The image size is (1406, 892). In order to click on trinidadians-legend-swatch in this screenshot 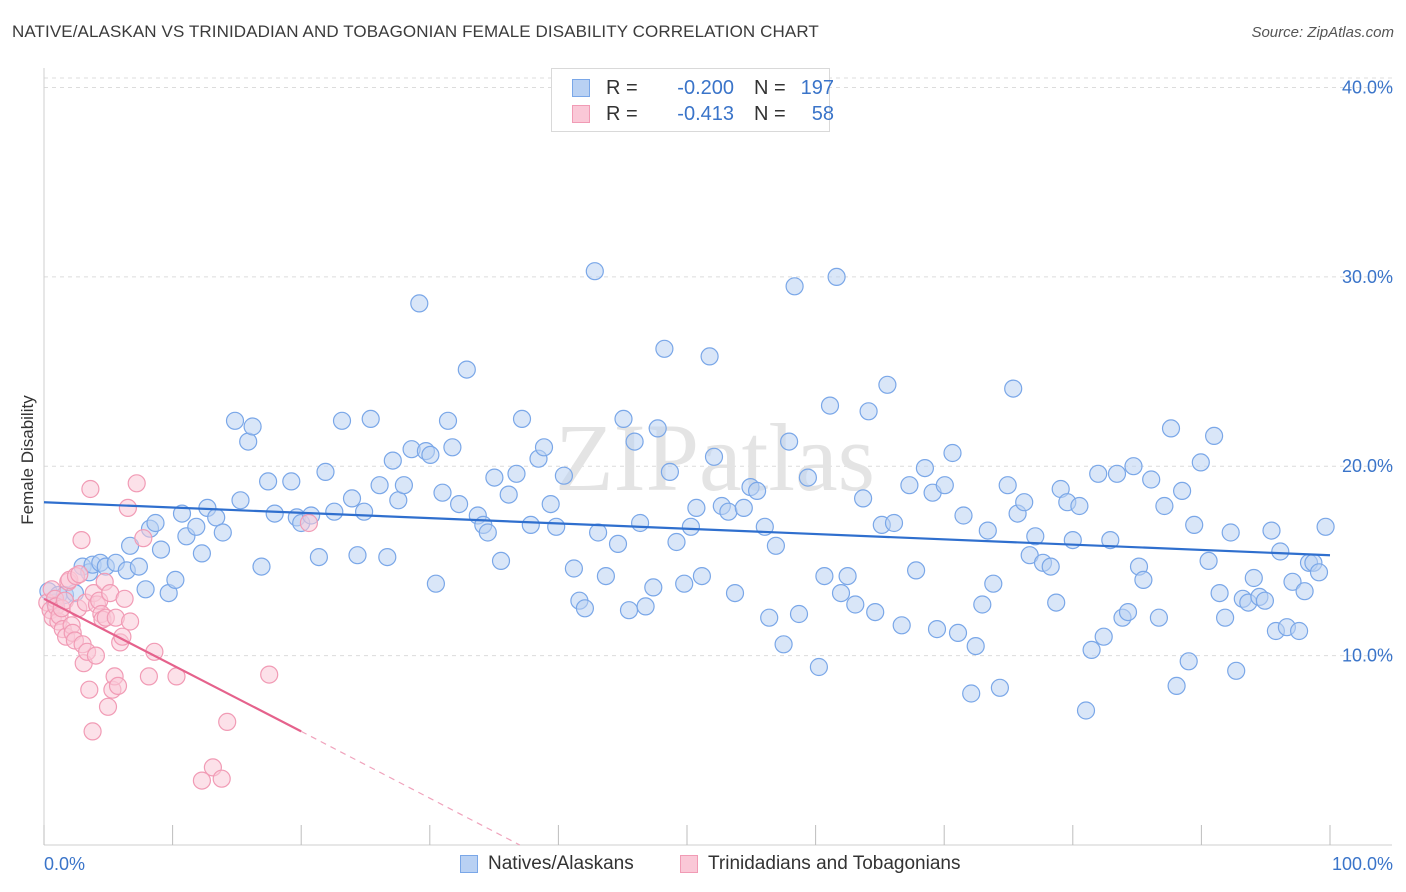, I will do `click(689, 864)`.